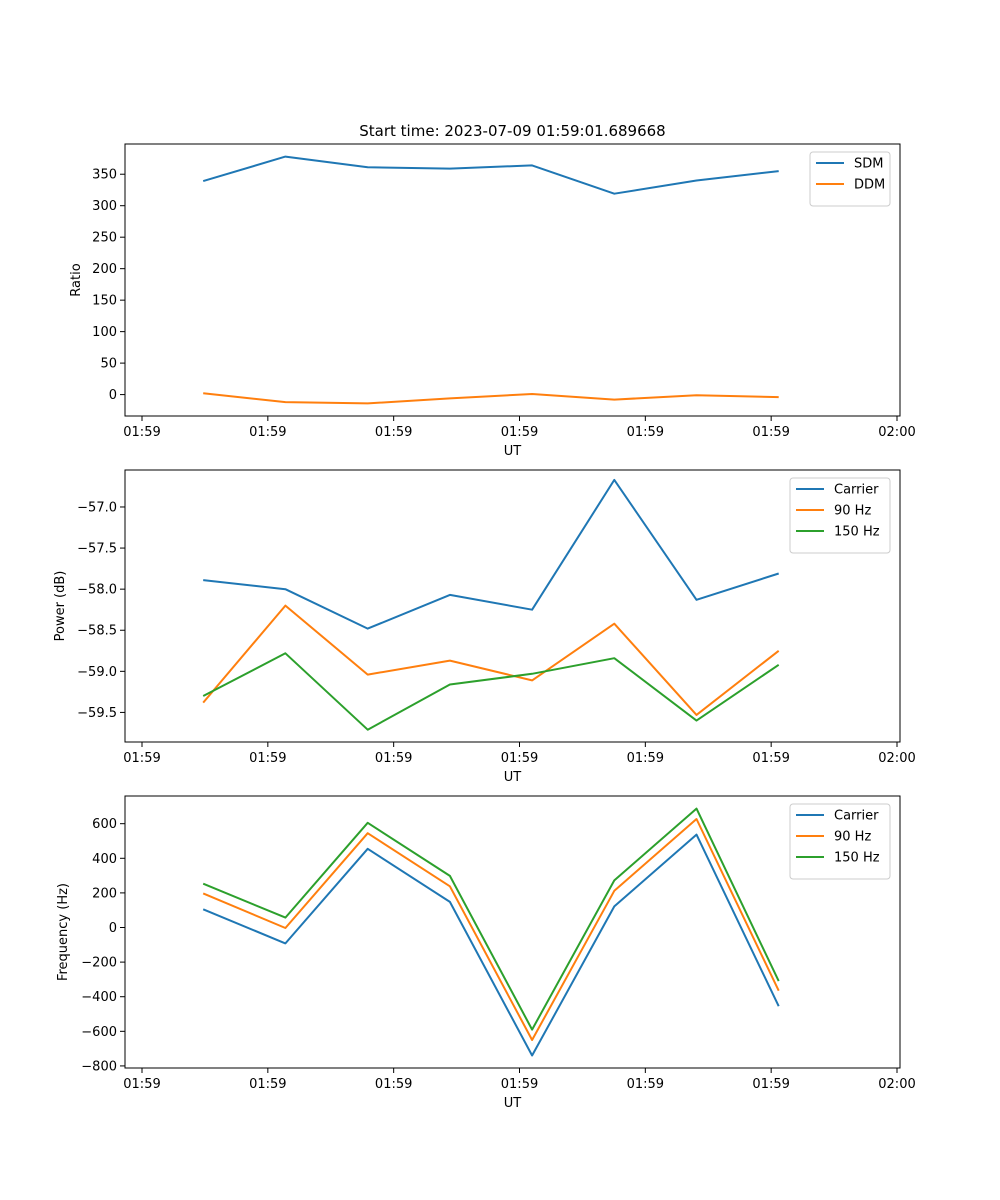 The image size is (1000, 1200). Describe the element at coordinates (513, 1103) in the screenshot. I see `frequency-x-axis-label: UT` at that location.